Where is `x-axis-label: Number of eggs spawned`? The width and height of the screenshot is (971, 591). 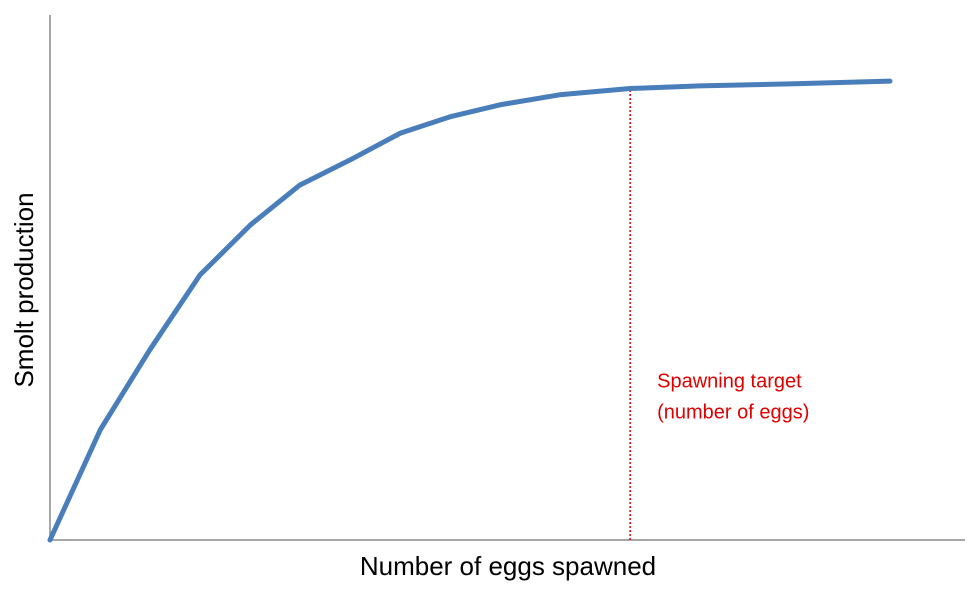 x-axis-label: Number of eggs spawned is located at coordinates (508, 566).